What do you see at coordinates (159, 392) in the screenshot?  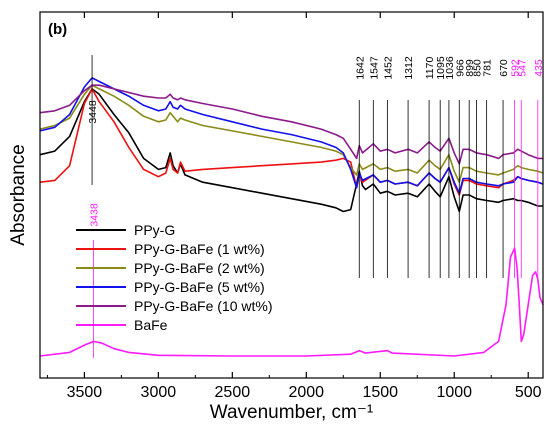 I see `x-tick-label: 3000` at bounding box center [159, 392].